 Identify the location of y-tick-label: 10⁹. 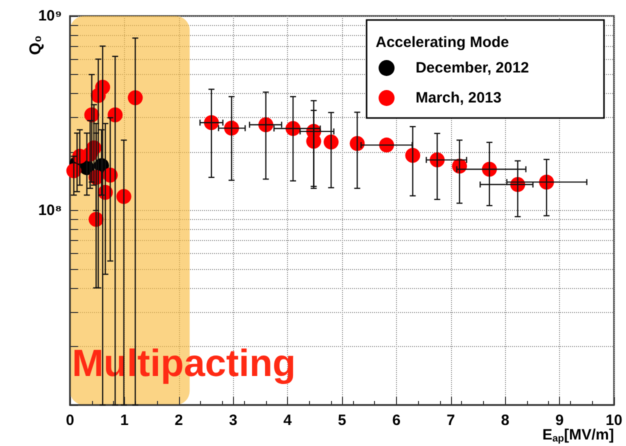
(50, 16).